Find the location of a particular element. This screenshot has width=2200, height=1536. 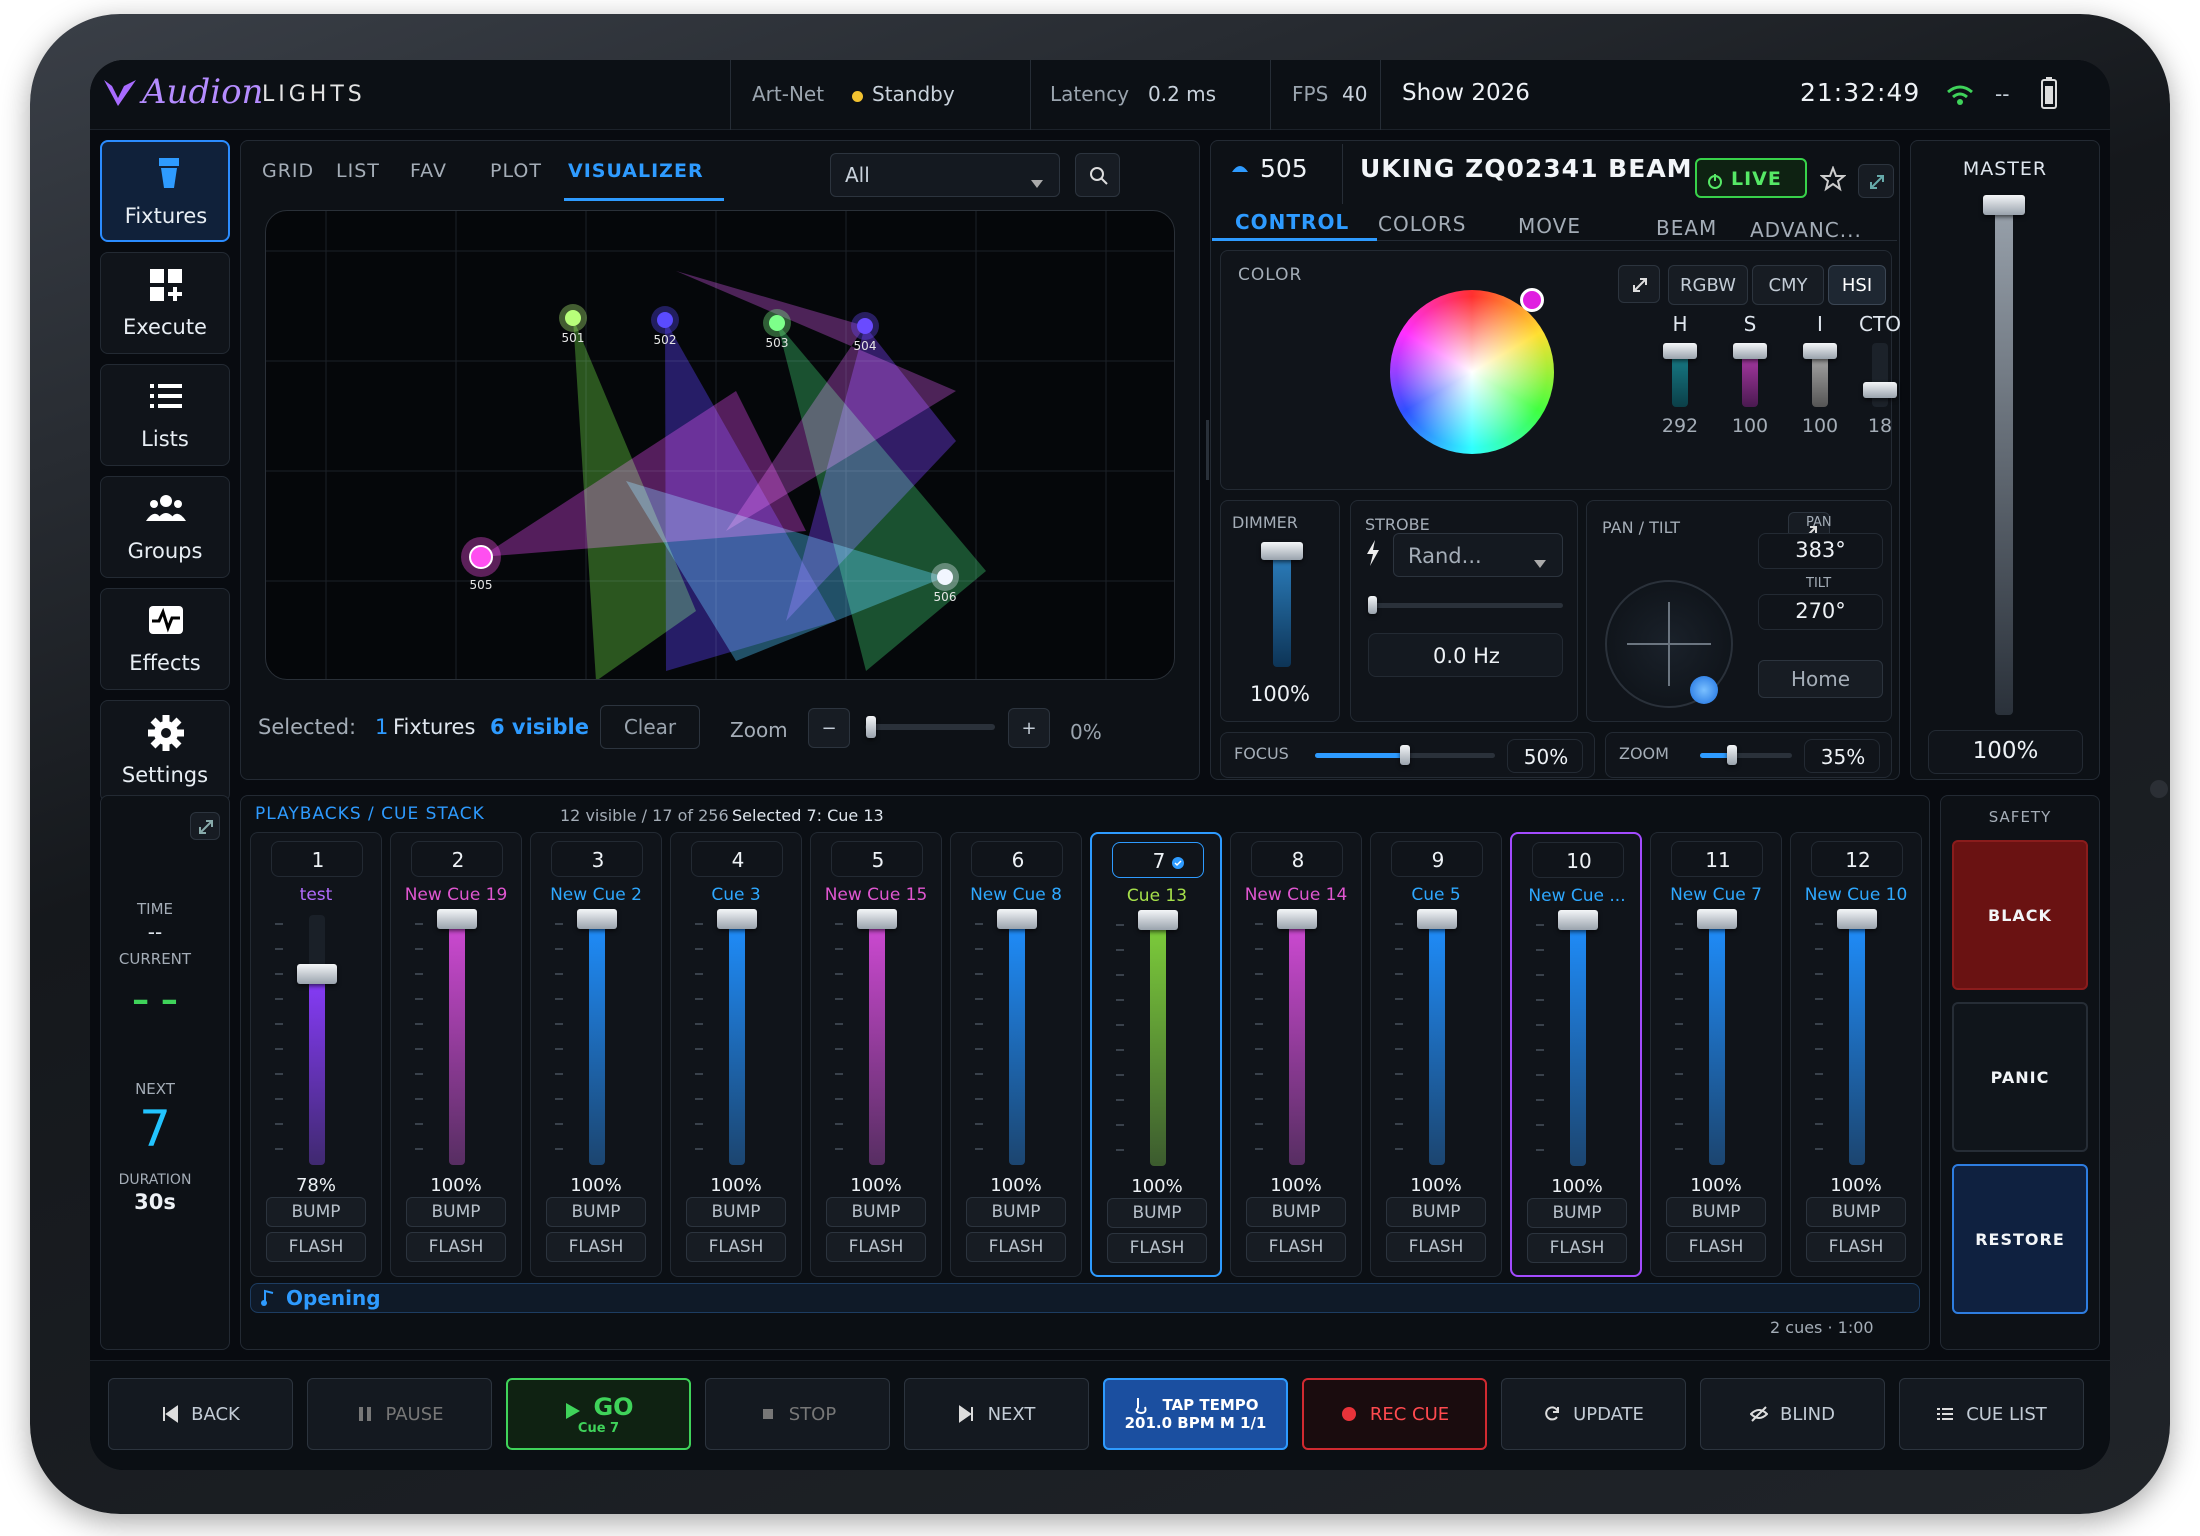

transport-button: BACK is located at coordinates (200, 1414).